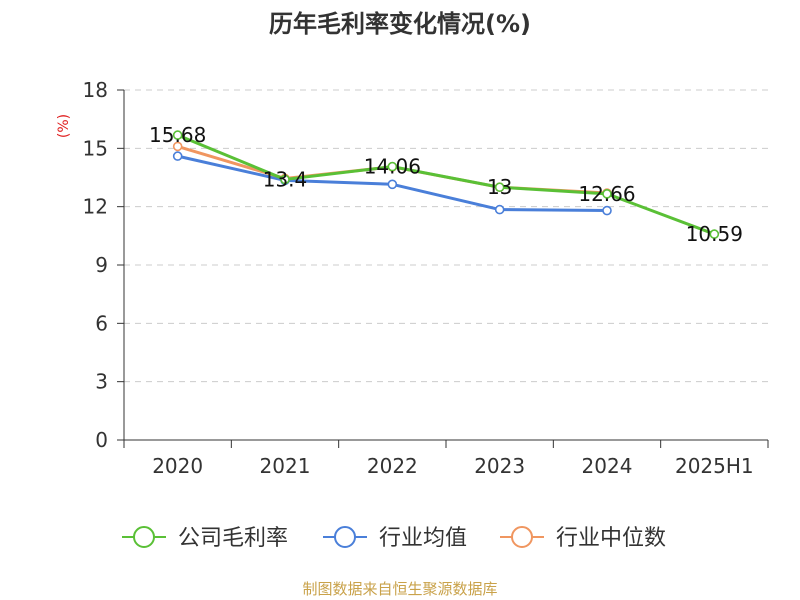 This screenshot has height=600, width=800. I want to click on series-group, so click(446, 184).